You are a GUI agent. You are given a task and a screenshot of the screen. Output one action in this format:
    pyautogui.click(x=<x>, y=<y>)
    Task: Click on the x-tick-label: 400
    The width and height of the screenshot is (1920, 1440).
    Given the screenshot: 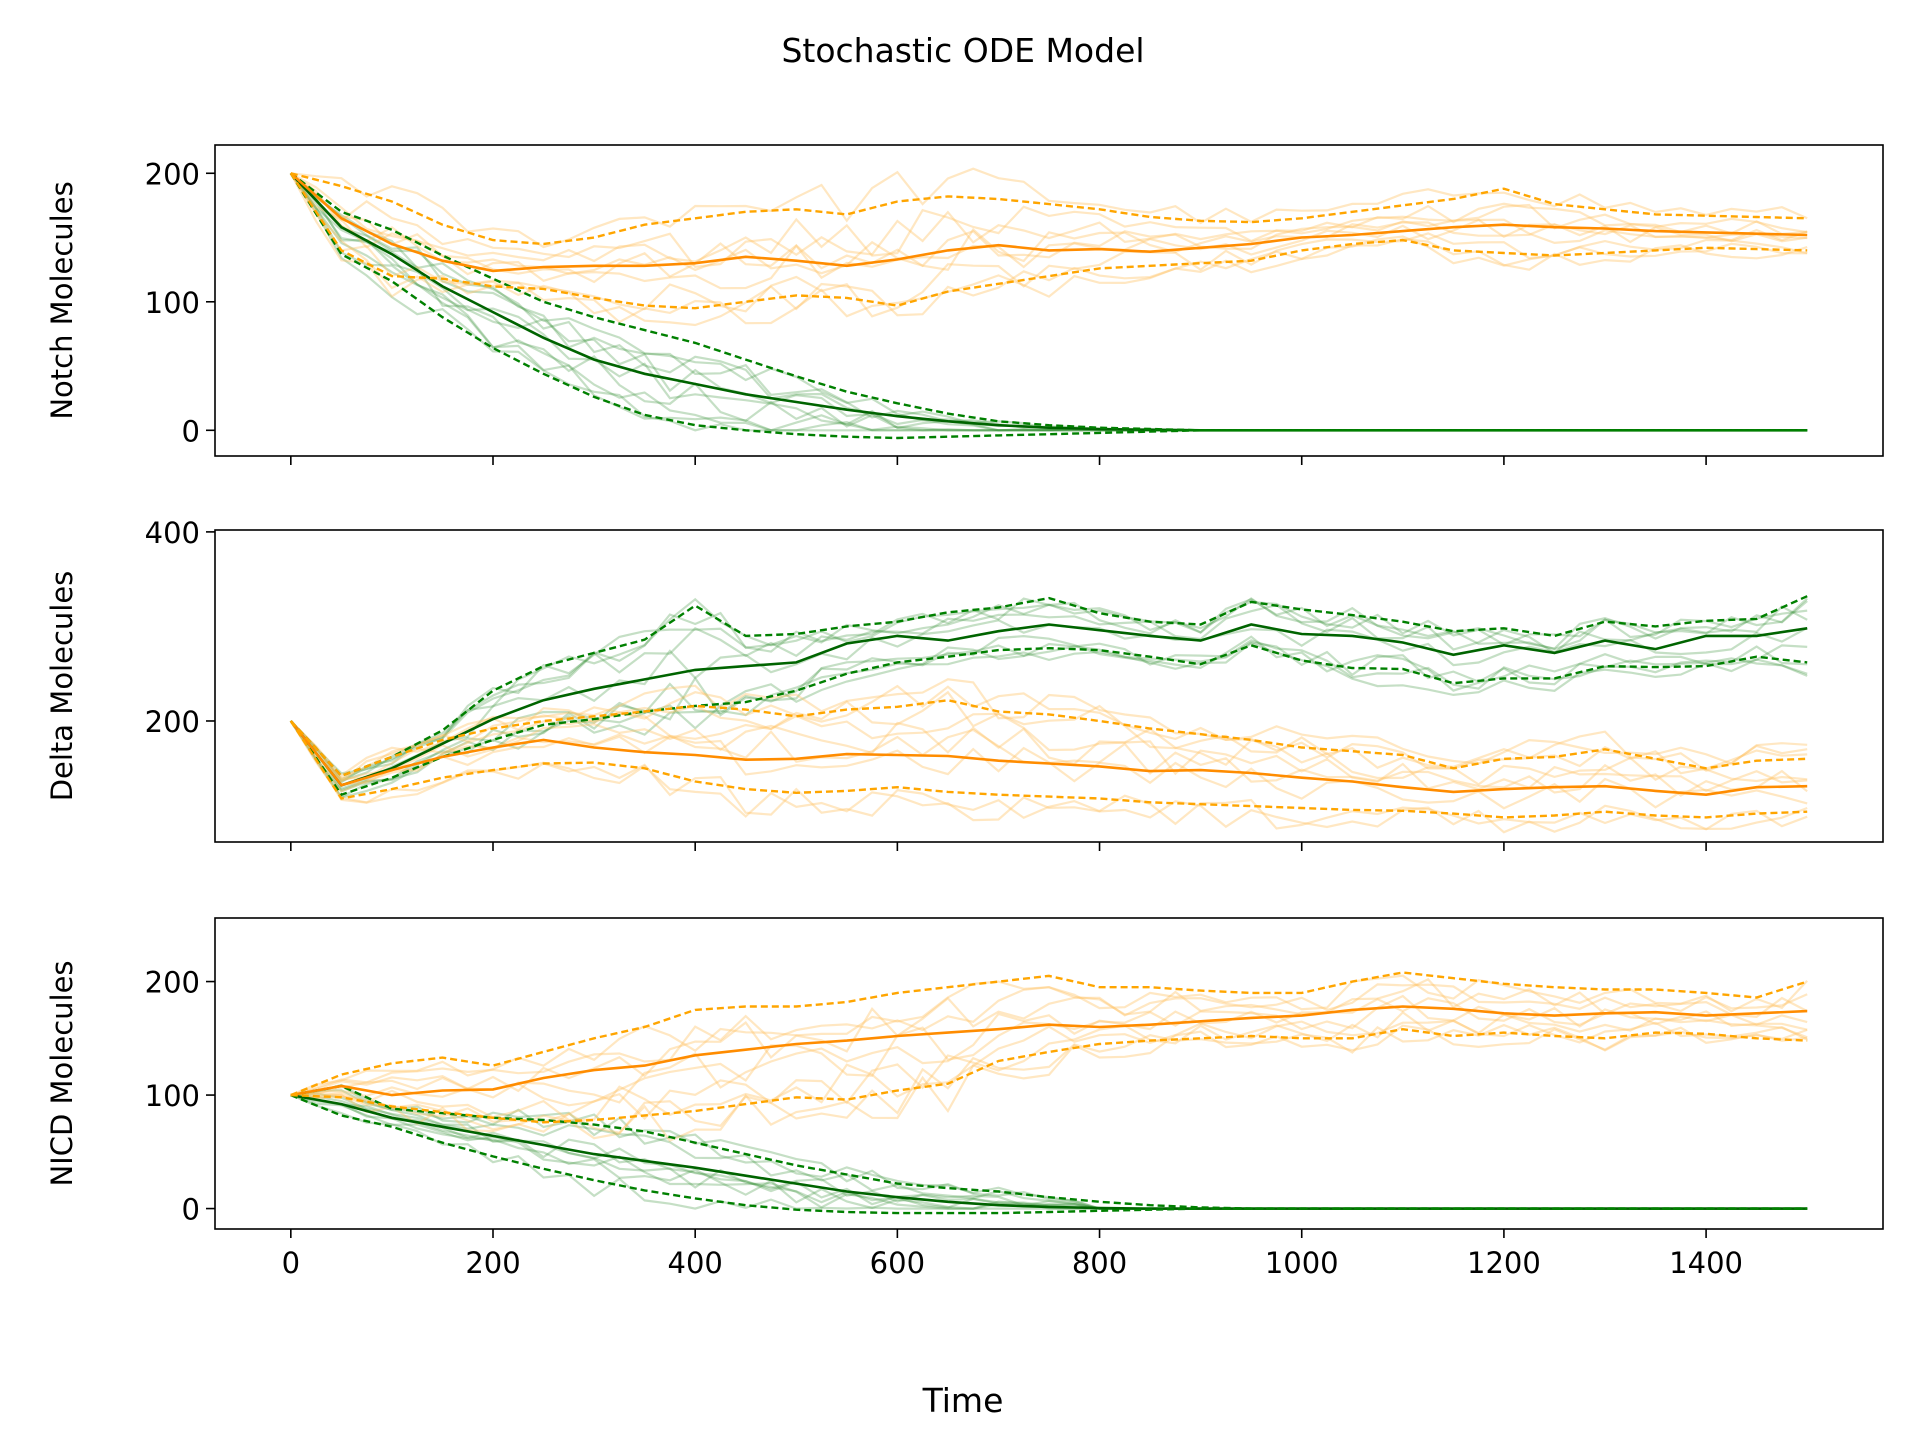 What is the action you would take?
    pyautogui.click(x=695, y=1263)
    